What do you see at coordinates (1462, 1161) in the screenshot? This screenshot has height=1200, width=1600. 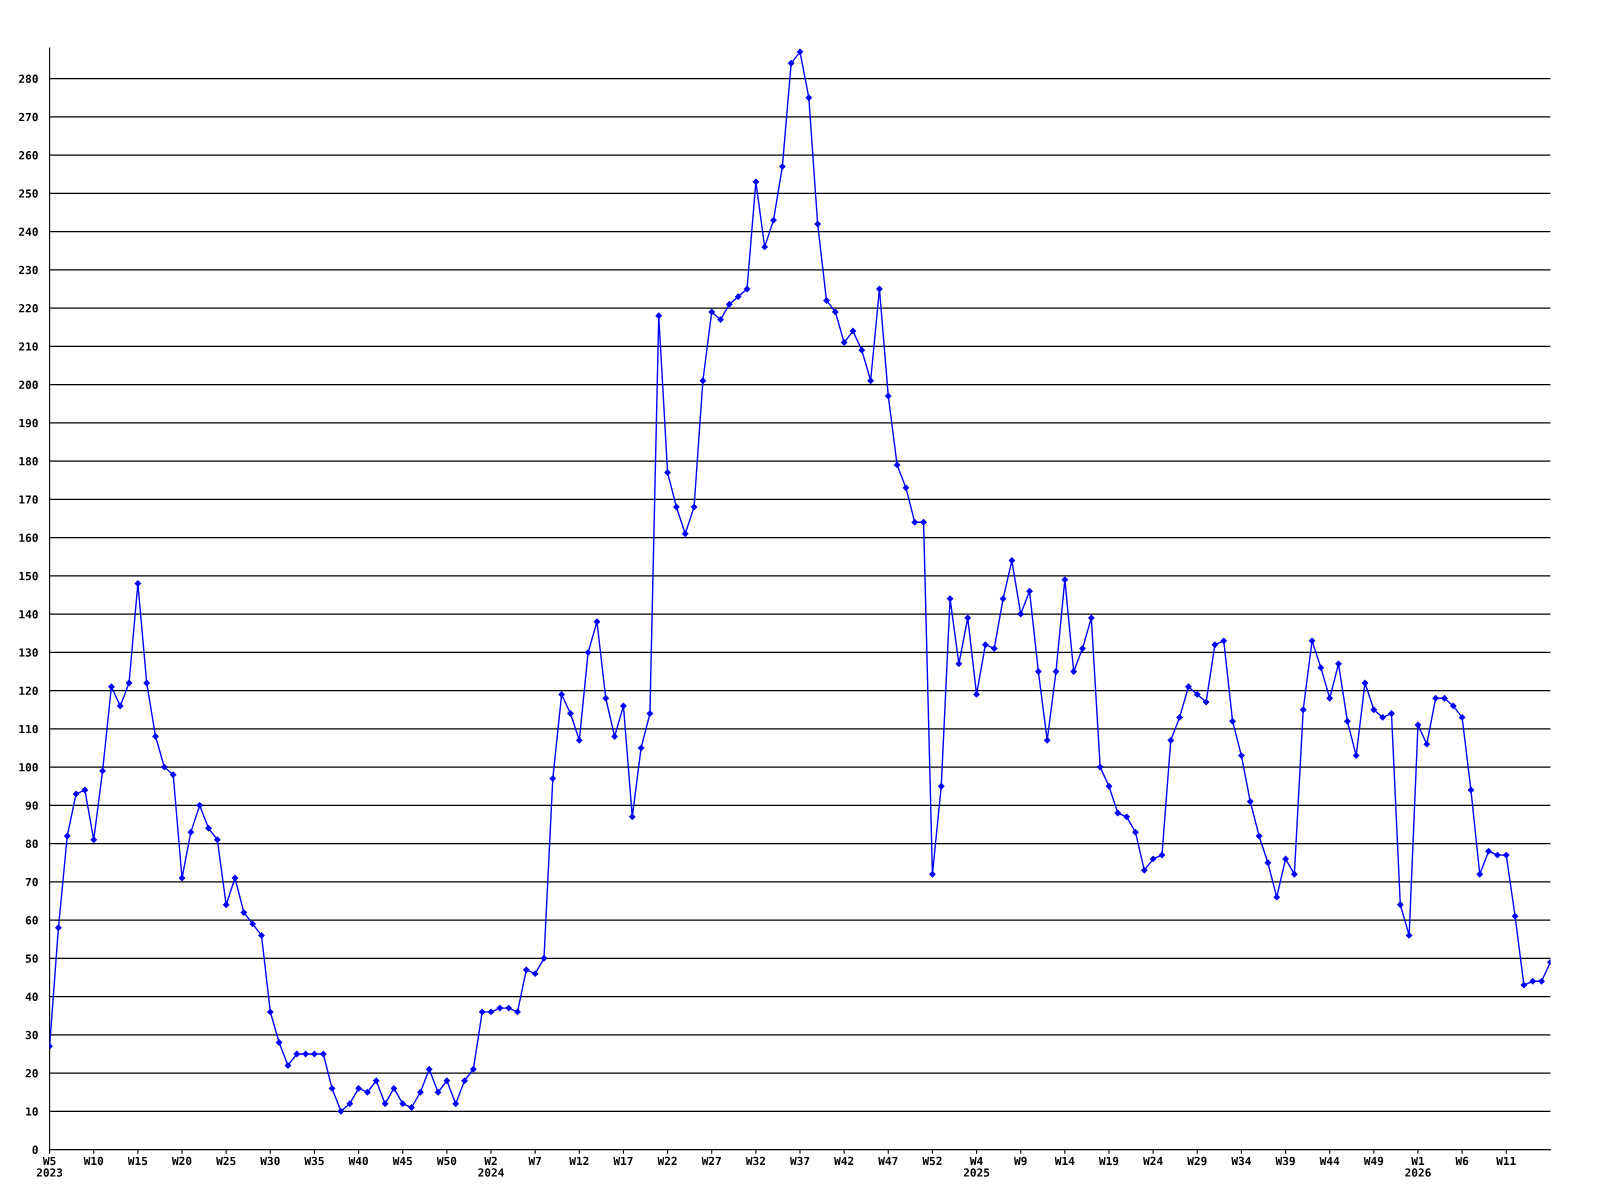 I see `x-tick-label: W6` at bounding box center [1462, 1161].